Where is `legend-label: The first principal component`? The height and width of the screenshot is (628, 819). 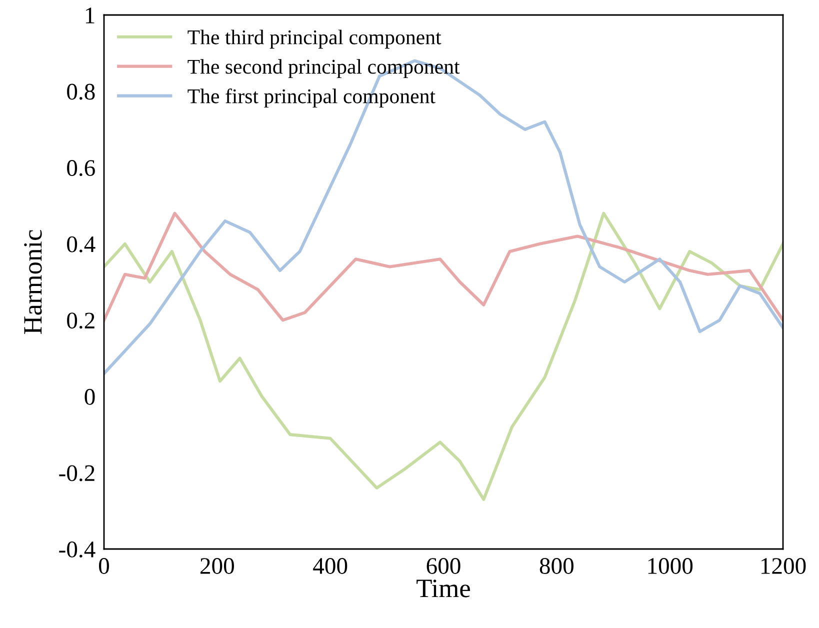 legend-label: The first principal component is located at coordinates (312, 98).